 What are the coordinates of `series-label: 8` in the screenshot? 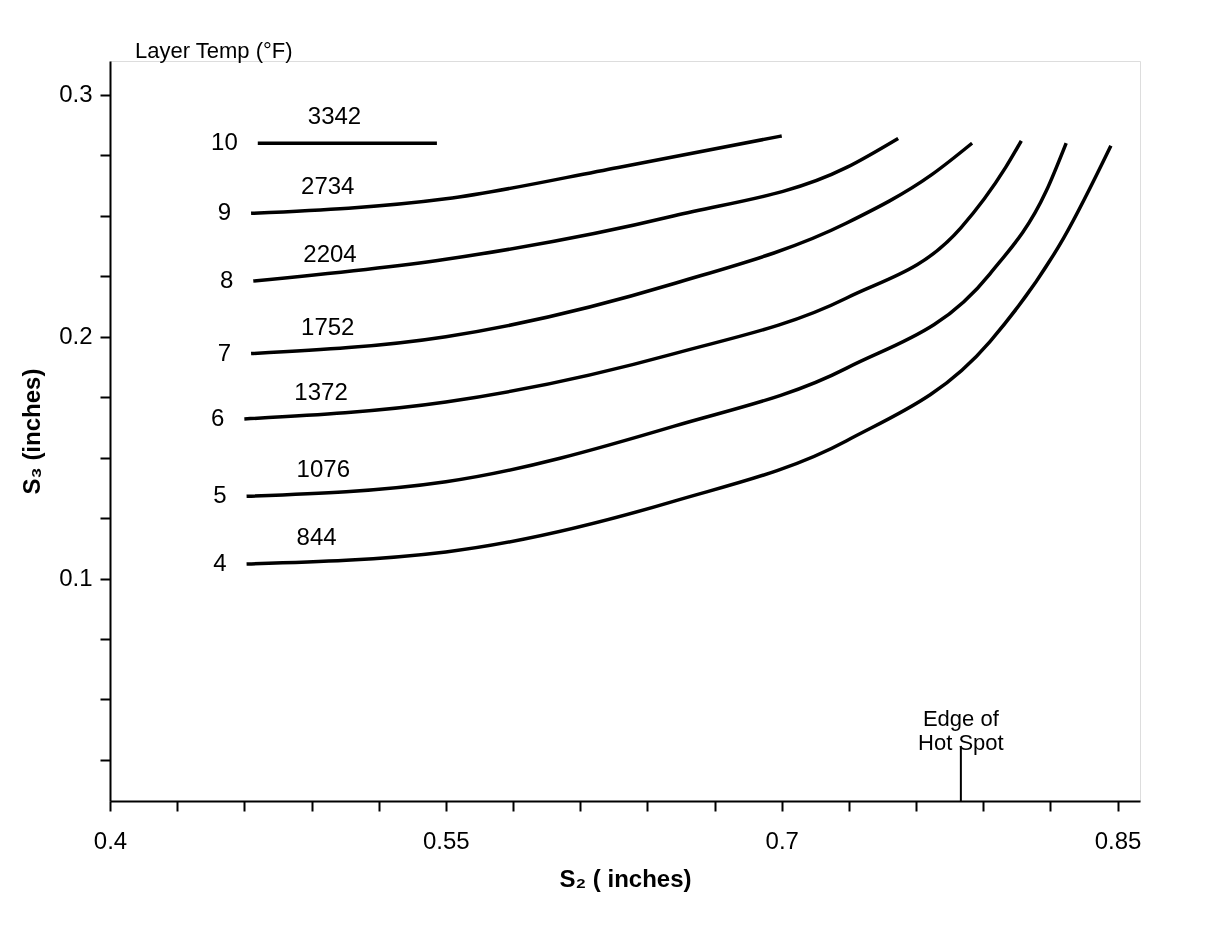 It's located at (226, 280).